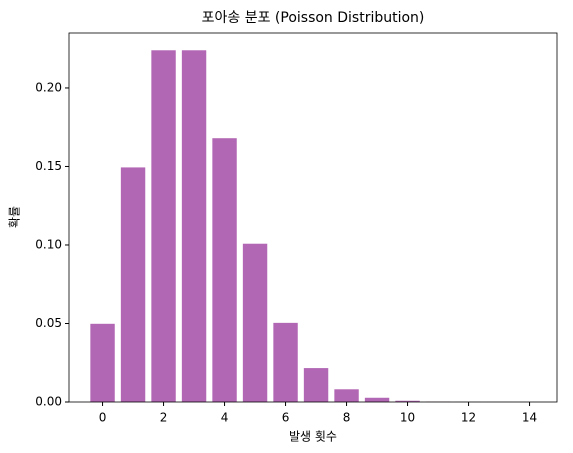 Image resolution: width=573 pixels, height=453 pixels. Describe the element at coordinates (468, 418) in the screenshot. I see `x-tick-label: 12` at that location.